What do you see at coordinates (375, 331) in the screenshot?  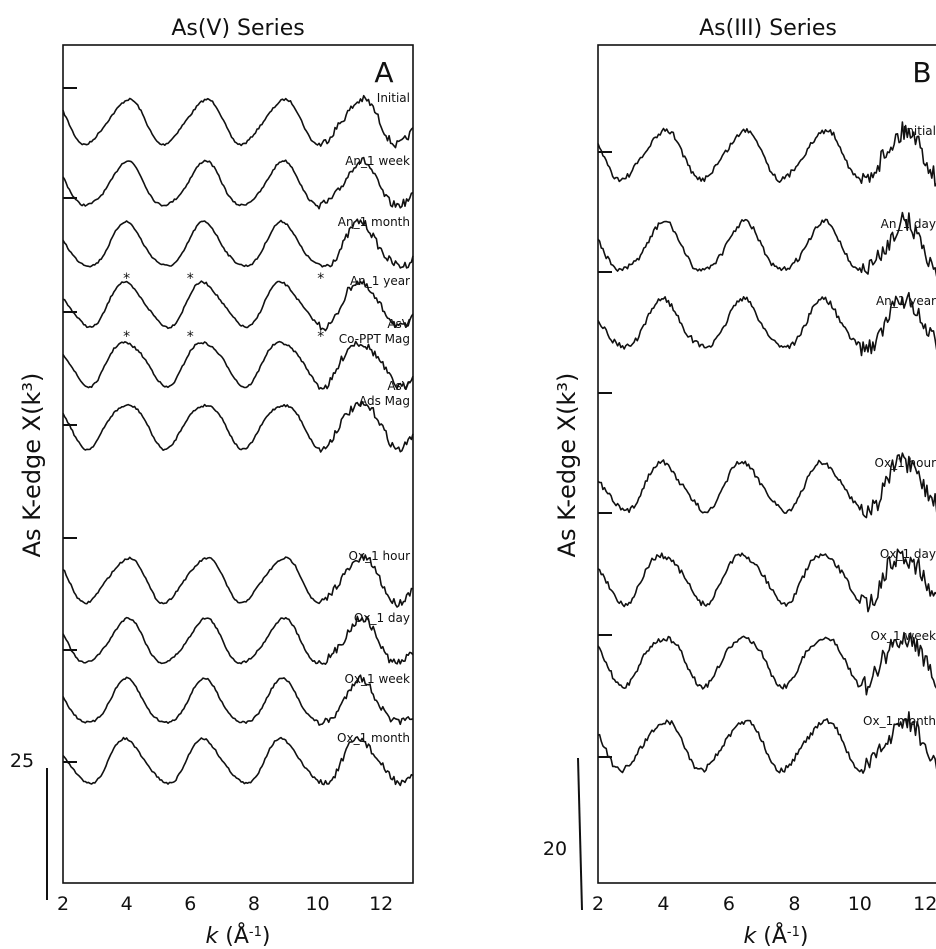 I see `series-label-asv-co-ppt-mag: AsV Co-PPT Mag` at bounding box center [375, 331].